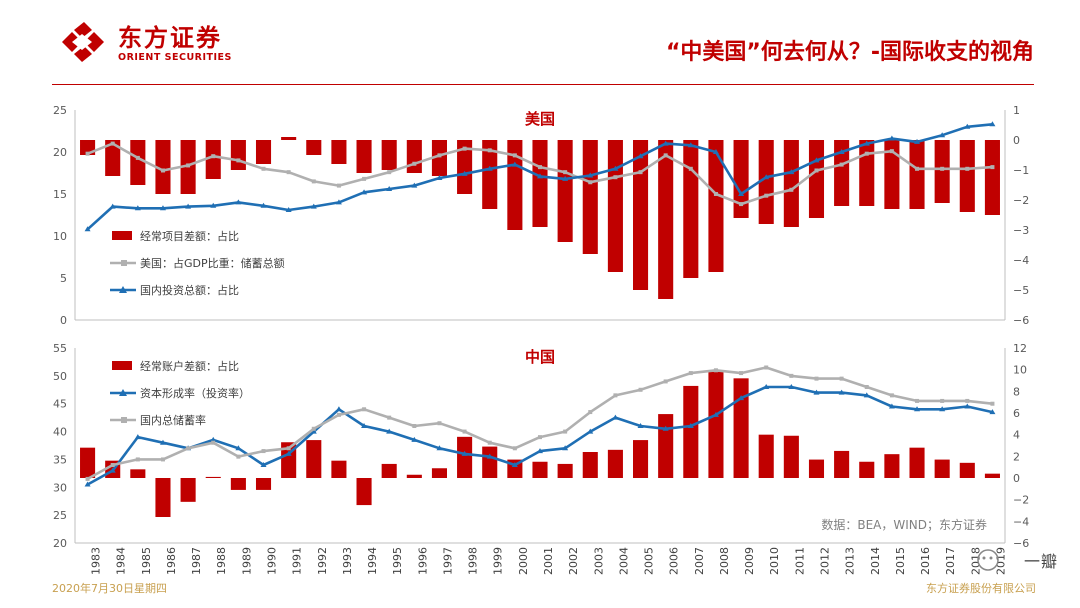 The image size is (1080, 608). I want to click on left-tick-label: 20, so click(60, 152).